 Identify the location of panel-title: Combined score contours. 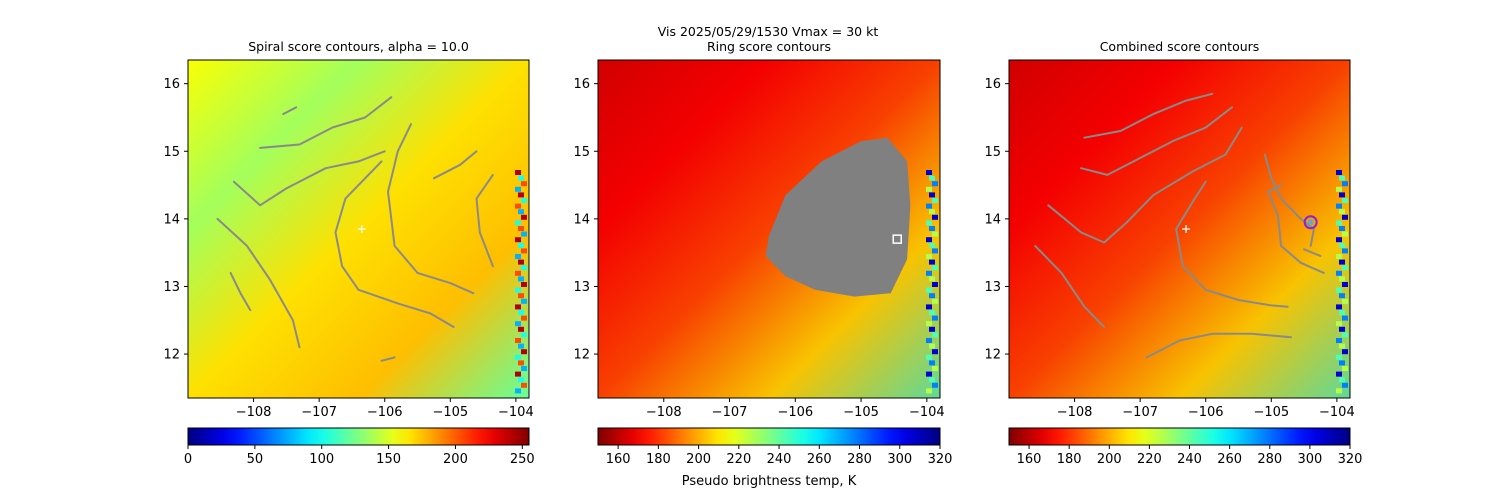
(1180, 46).